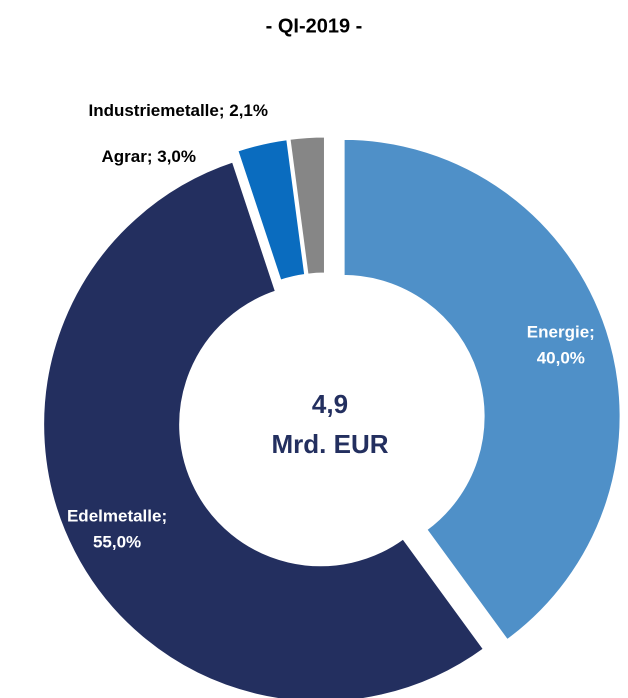 This screenshot has width=628, height=698. Describe the element at coordinates (117, 542) in the screenshot. I see `label-value: 55,0%` at that location.